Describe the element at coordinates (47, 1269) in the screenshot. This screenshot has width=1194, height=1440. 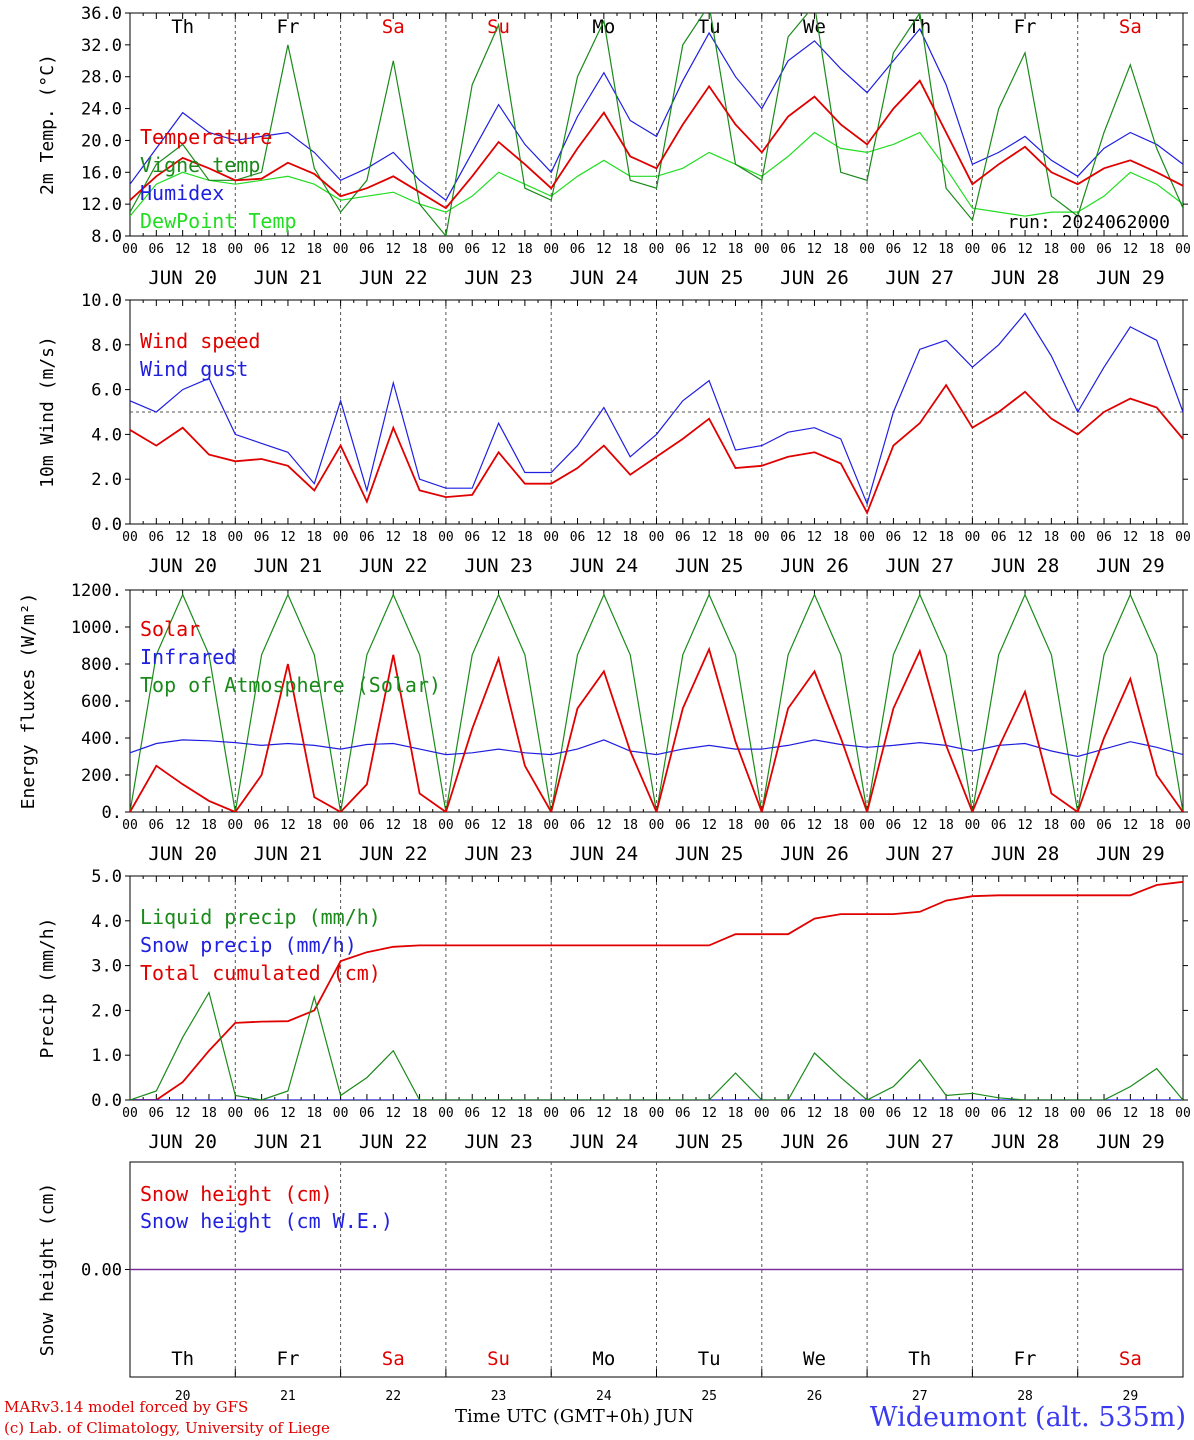
I see `y-axis-label: Snow height (cm)` at that location.